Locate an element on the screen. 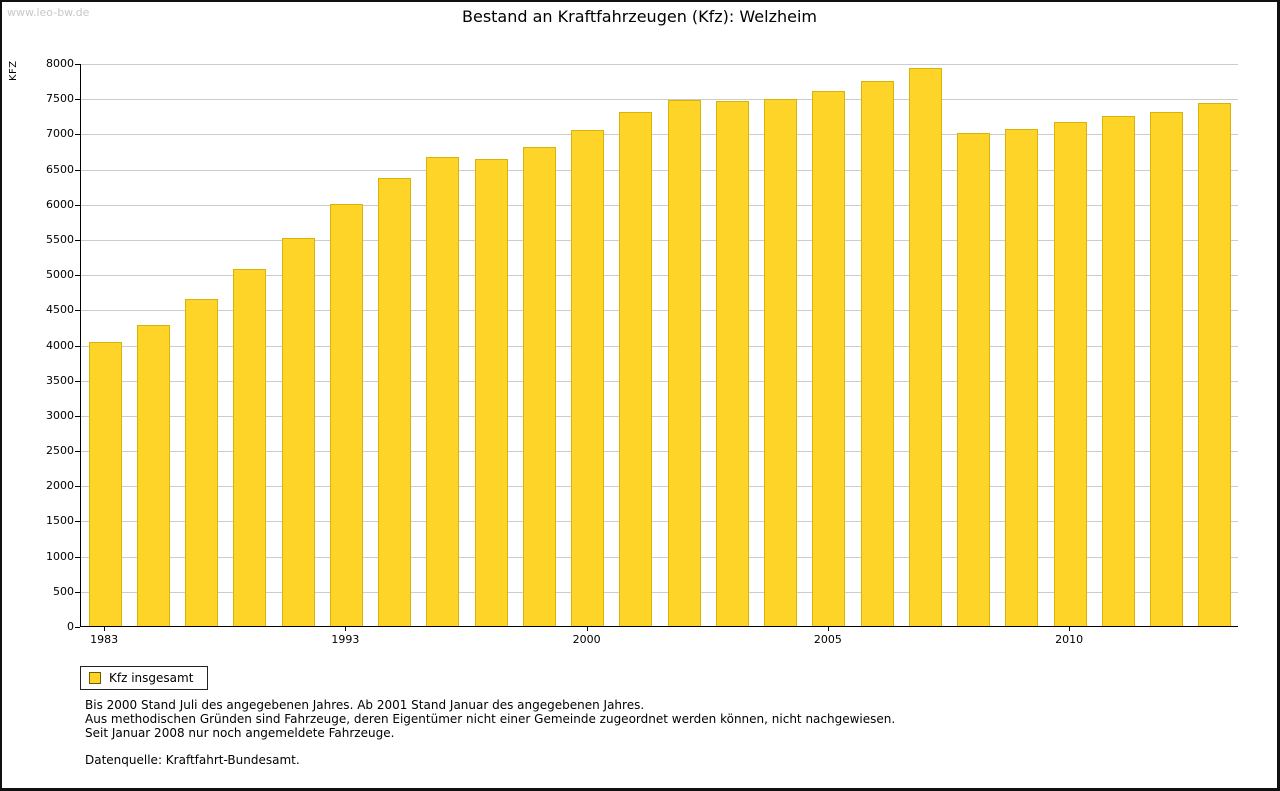  bar-1998 is located at coordinates (491, 392).